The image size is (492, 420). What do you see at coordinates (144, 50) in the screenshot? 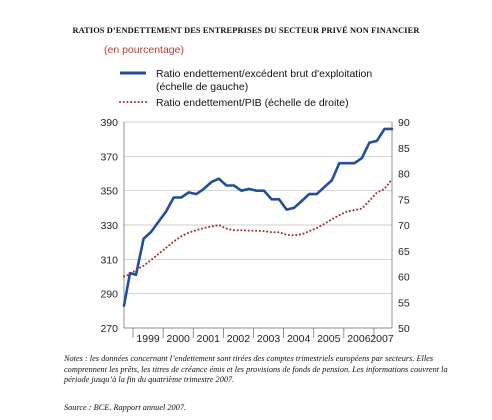
I see `chart-subtitle: (en pourcentage)` at bounding box center [144, 50].